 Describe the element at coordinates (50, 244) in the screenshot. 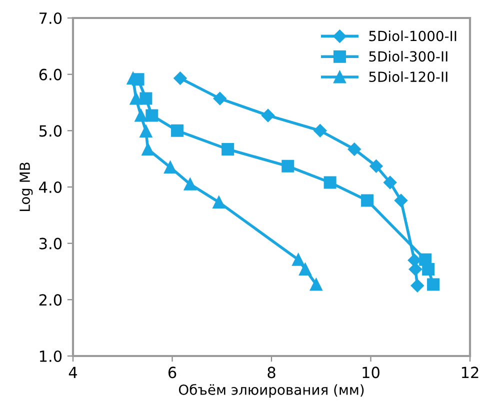

I see `y-tick-label: 3.0` at that location.